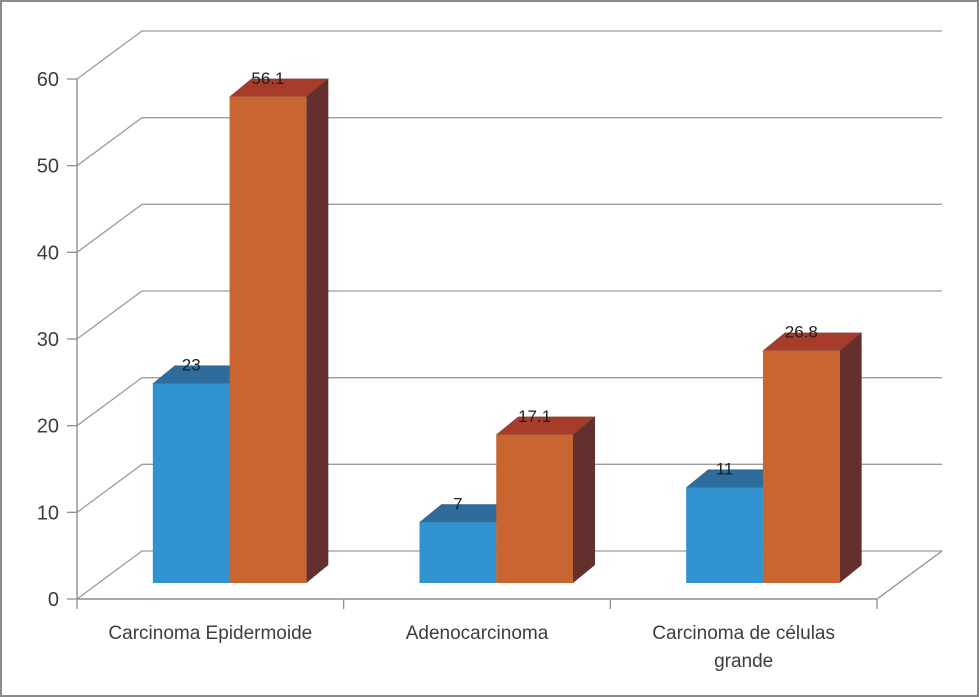 This screenshot has width=979, height=697. I want to click on data-label-series2-cat3: 26.8, so click(801, 332).